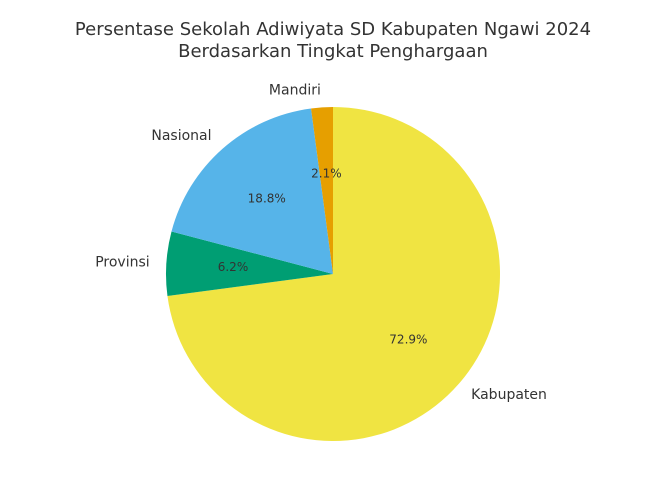 The image size is (670, 481). Describe the element at coordinates (333, 51) in the screenshot. I see `chart-title: Berdasarkan Tingkat Penghargaan` at that location.